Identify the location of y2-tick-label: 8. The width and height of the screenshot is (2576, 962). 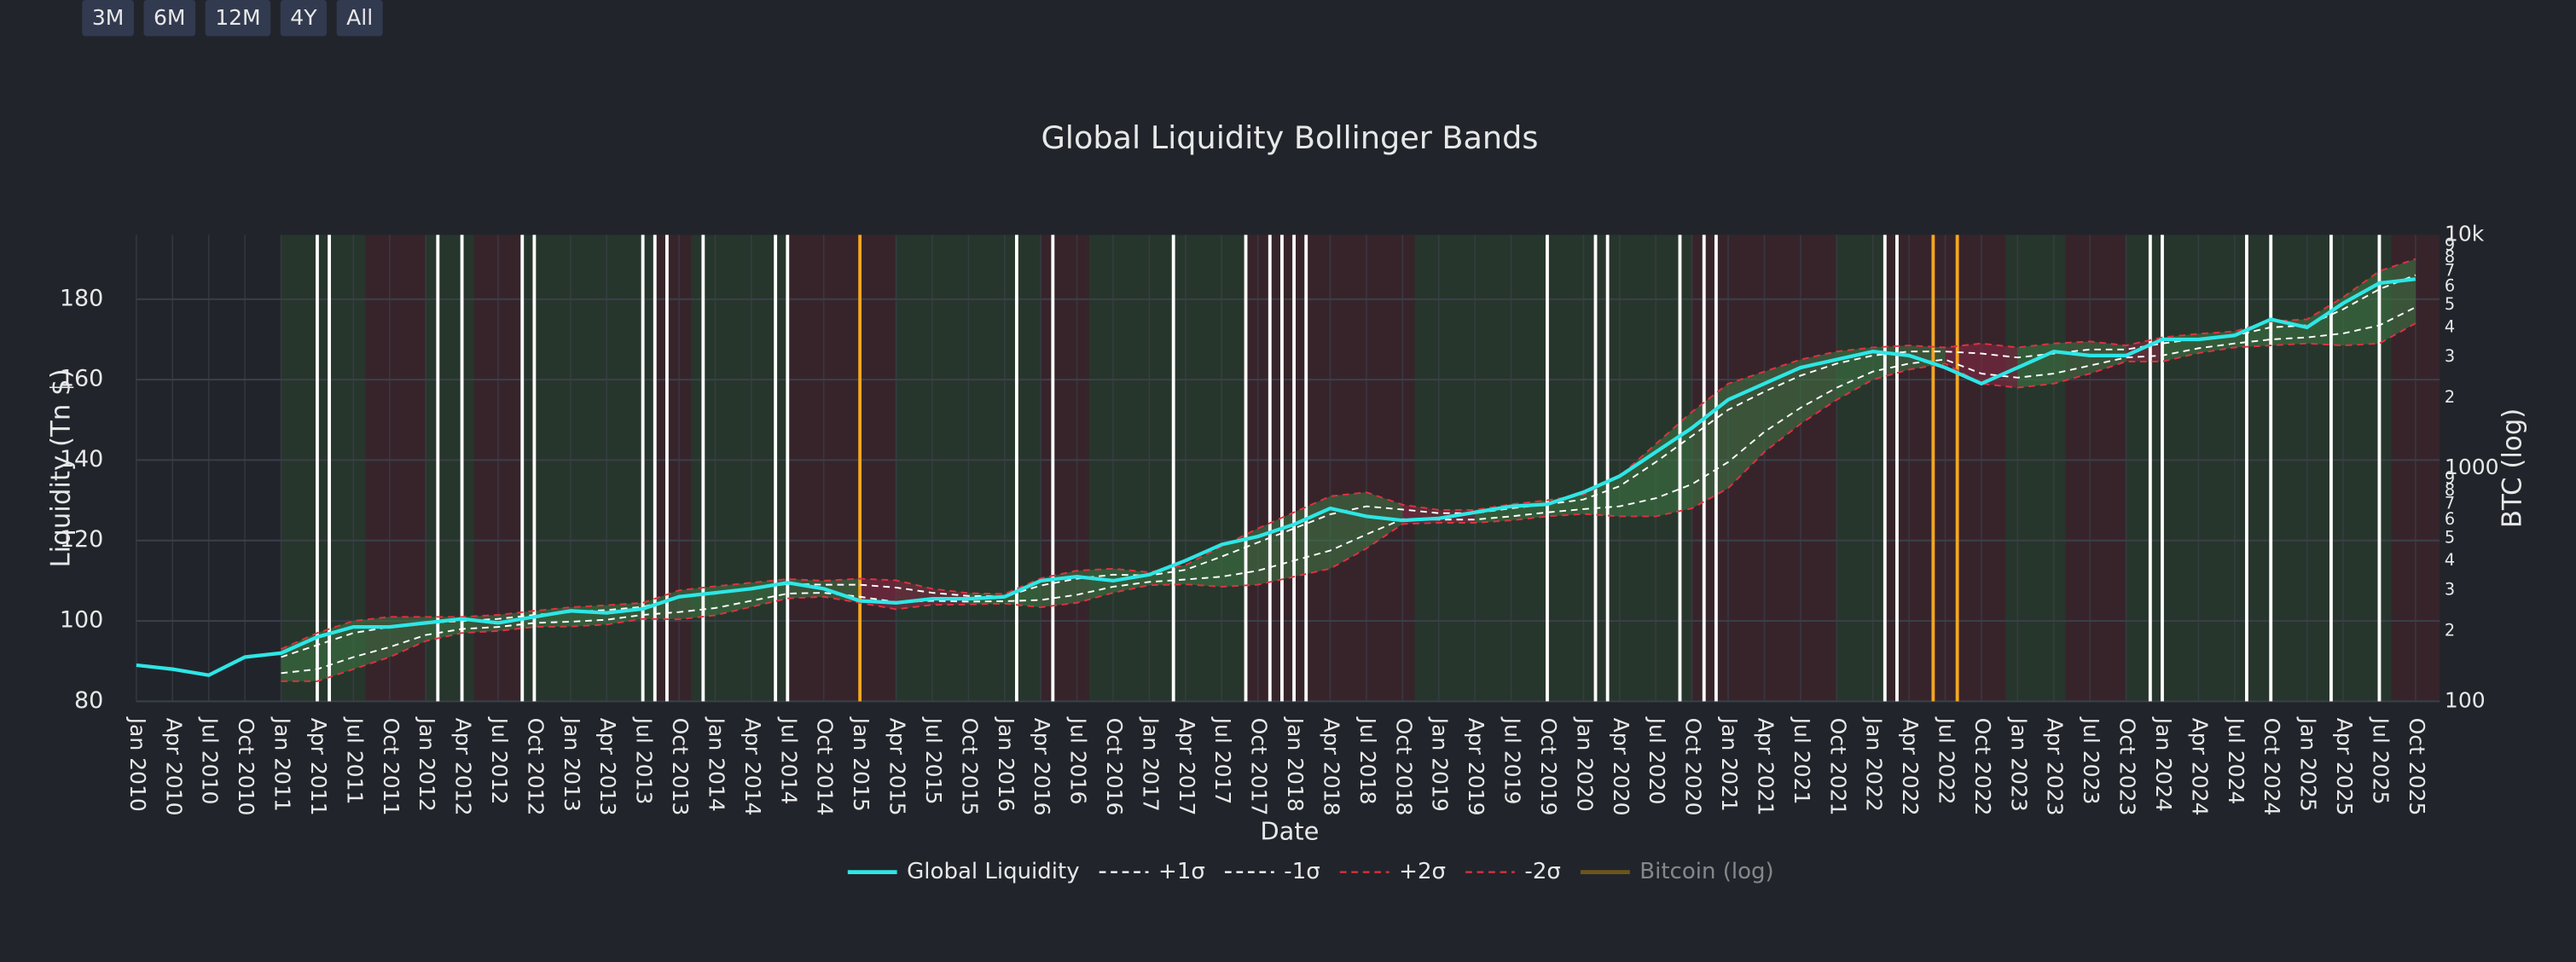
(2450, 490).